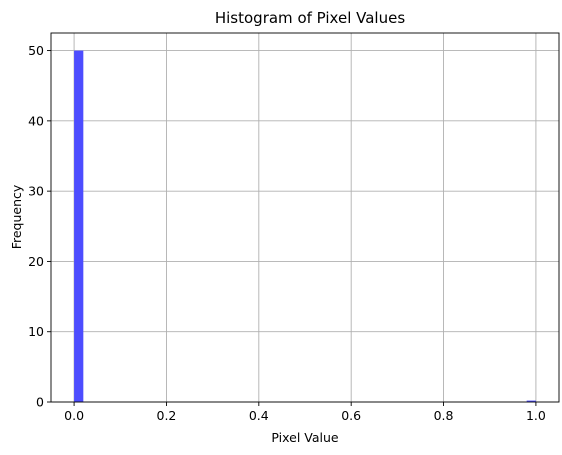 The width and height of the screenshot is (562, 455). I want to click on x-tick-label: 0.4, so click(259, 415).